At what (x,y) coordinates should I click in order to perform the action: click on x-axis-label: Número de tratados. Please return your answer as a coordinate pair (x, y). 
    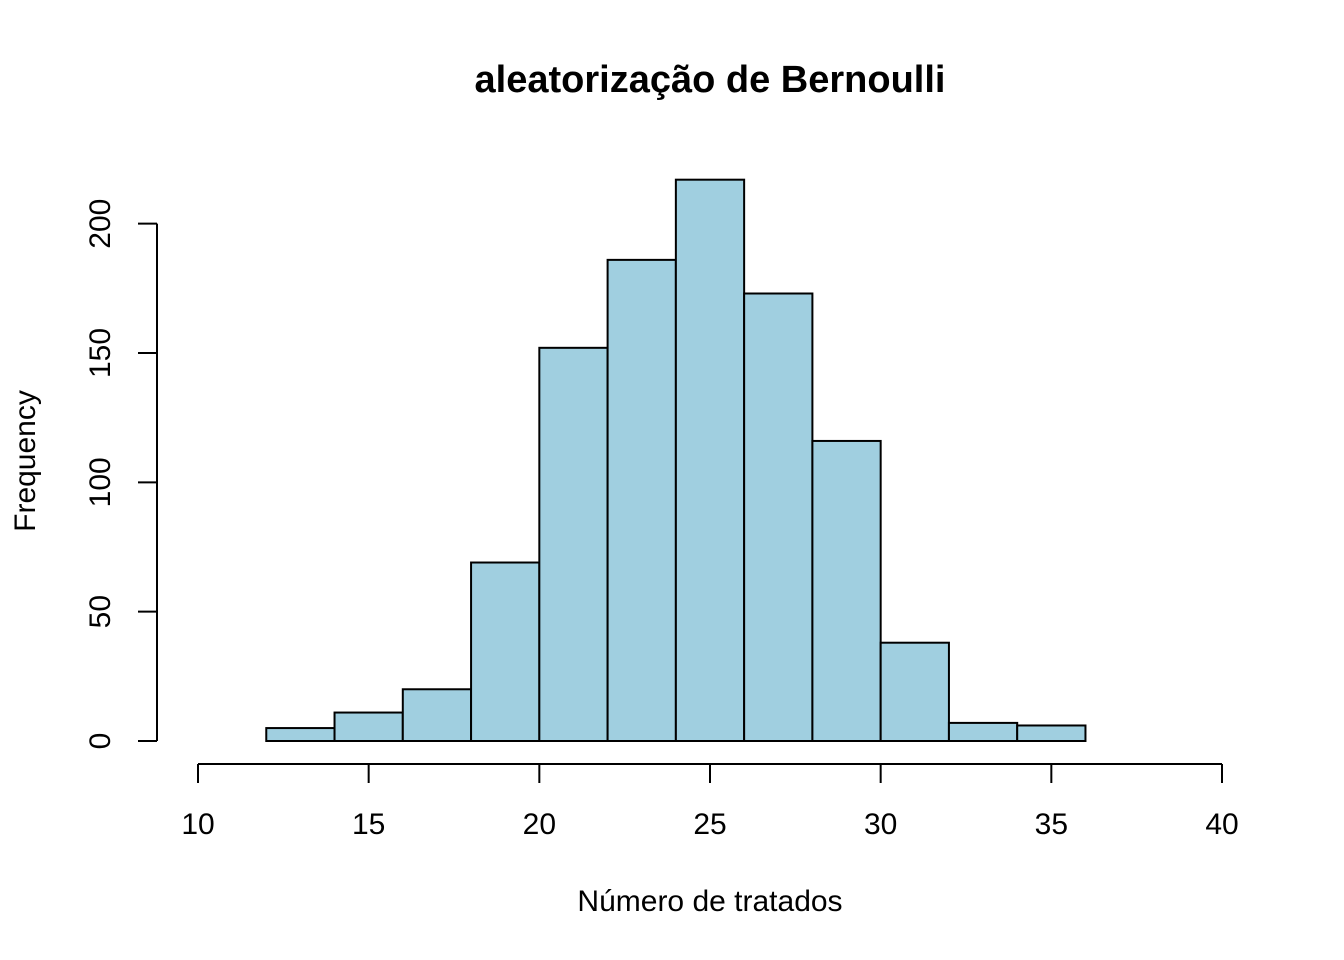
    Looking at the image, I should click on (709, 901).